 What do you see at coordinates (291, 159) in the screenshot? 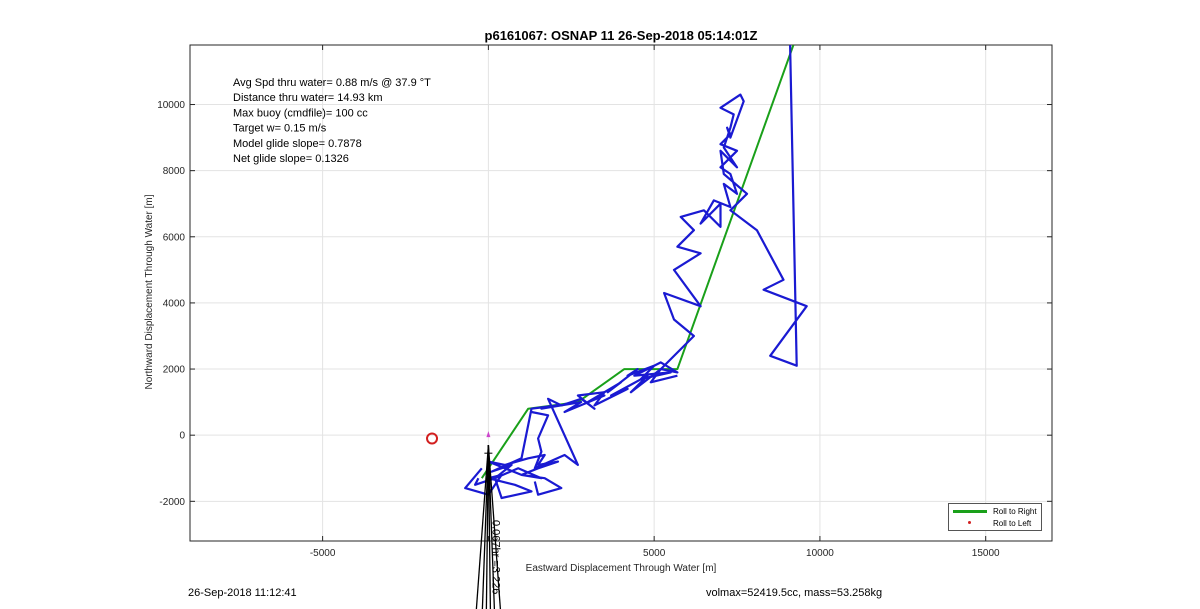
I see `annotation-line: Net glide slope= 0.1326` at bounding box center [291, 159].